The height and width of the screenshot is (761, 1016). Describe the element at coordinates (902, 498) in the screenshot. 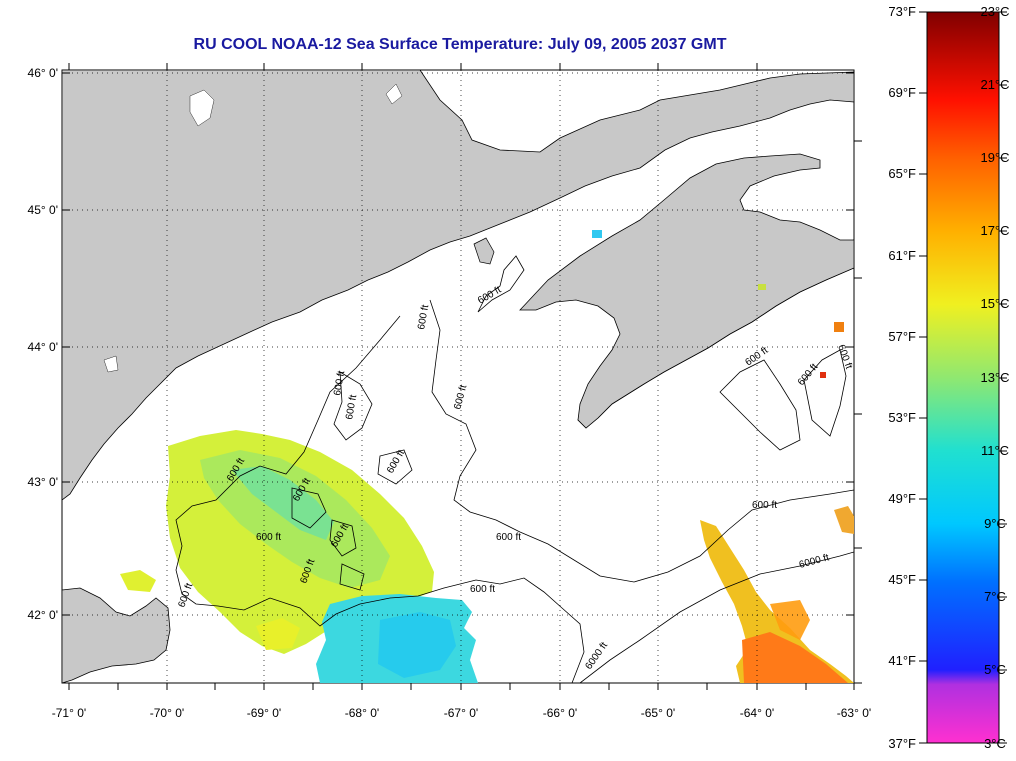

I see `fahrenheit-label: 49°F` at that location.